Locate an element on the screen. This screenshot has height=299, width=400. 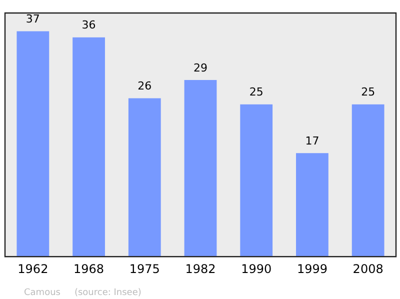
x-tick-label: 1982 is located at coordinates (200, 269).